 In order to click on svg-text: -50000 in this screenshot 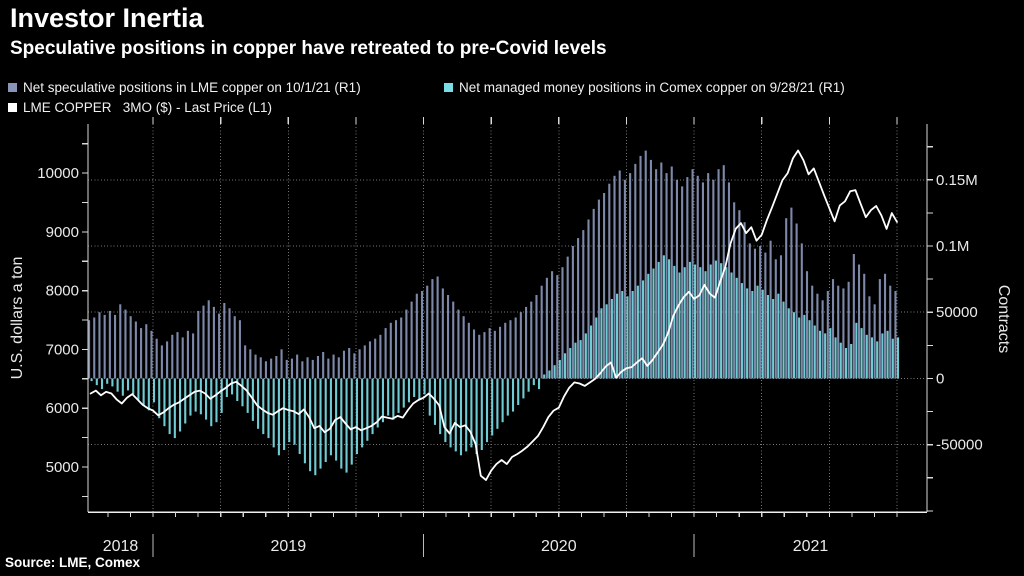, I will do `click(959, 445)`.